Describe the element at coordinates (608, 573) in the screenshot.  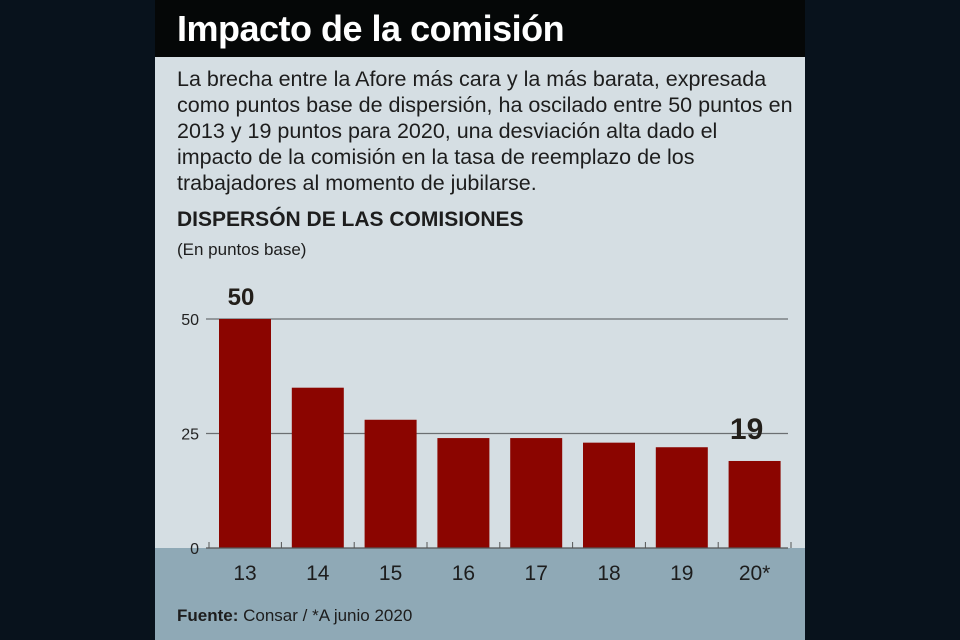
I see `x-tick-label: 18` at that location.